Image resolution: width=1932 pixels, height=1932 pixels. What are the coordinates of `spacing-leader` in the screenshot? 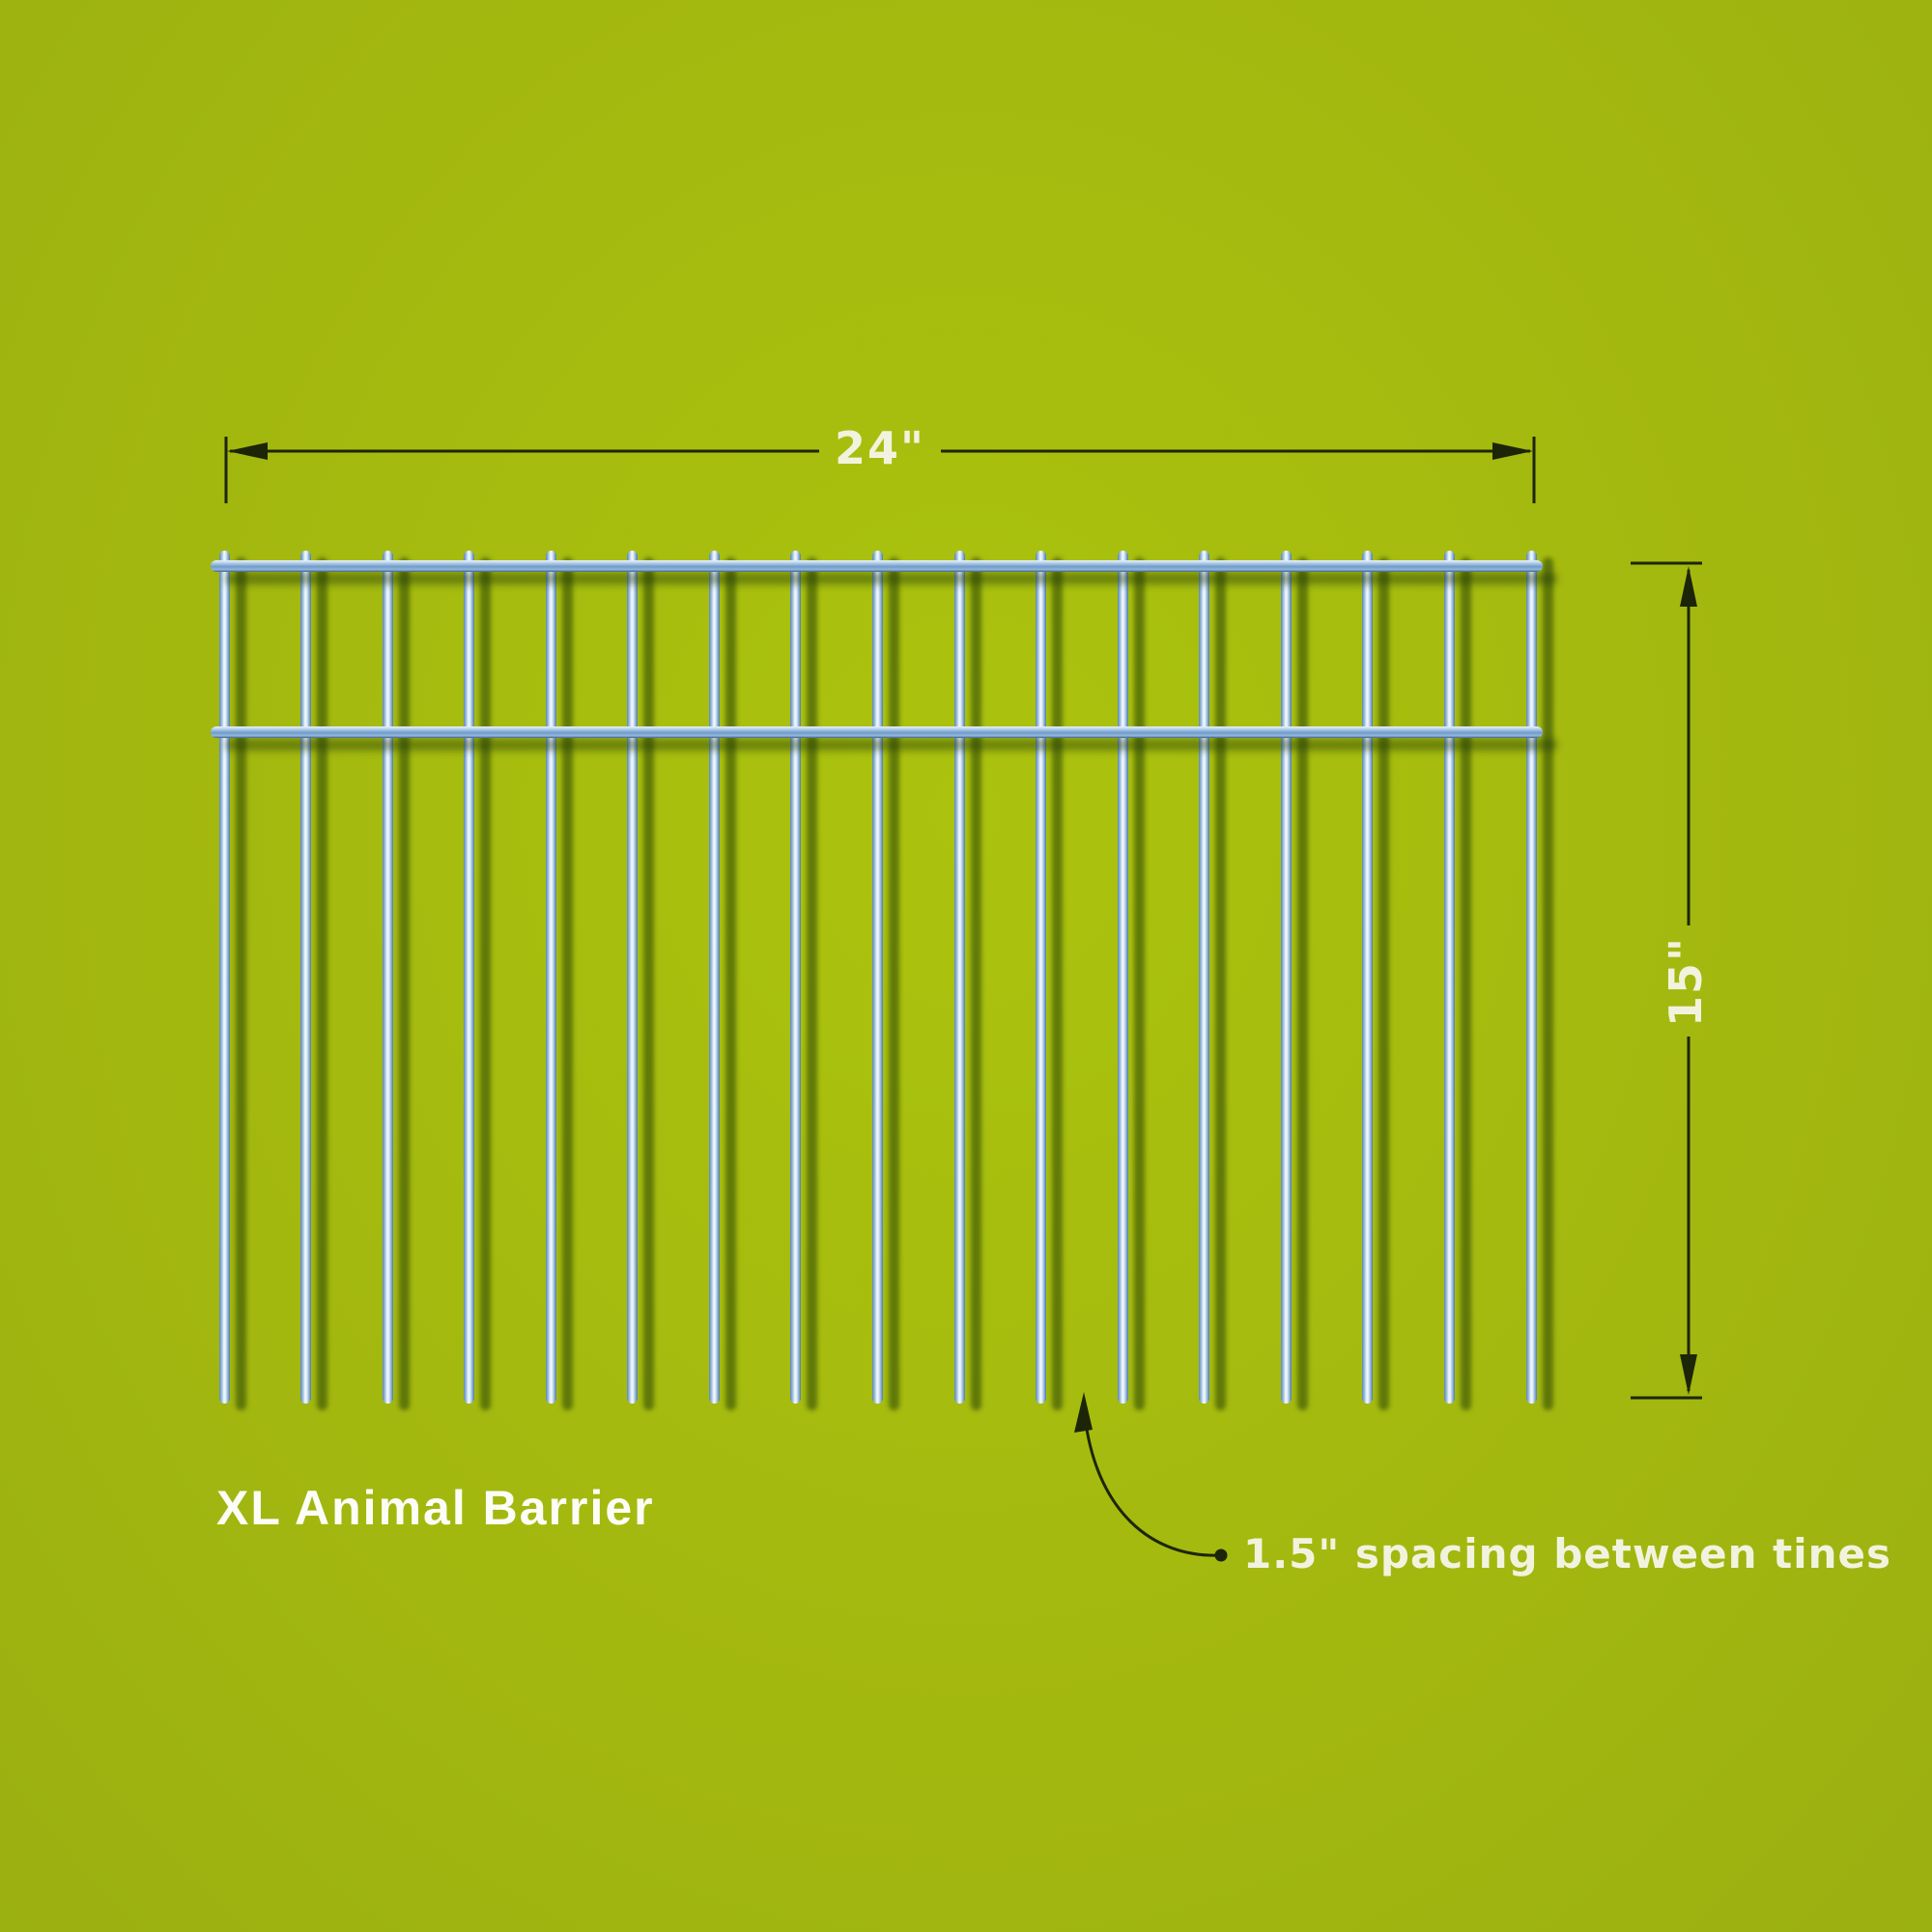 It's located at (1151, 1477).